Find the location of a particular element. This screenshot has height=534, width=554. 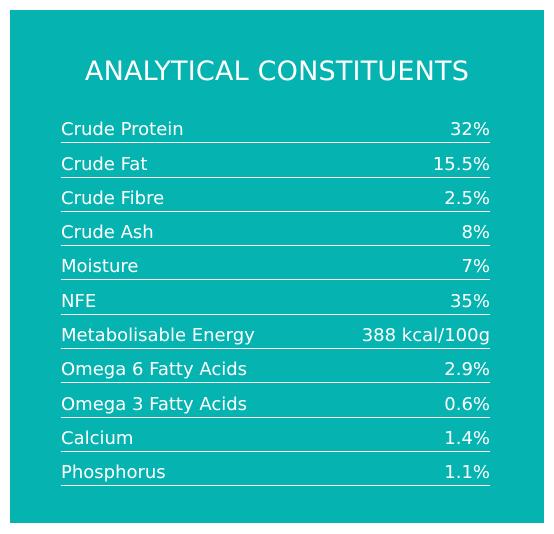

constituent-row: Omega 3 Fatty Acids 0.6% is located at coordinates (275, 400).